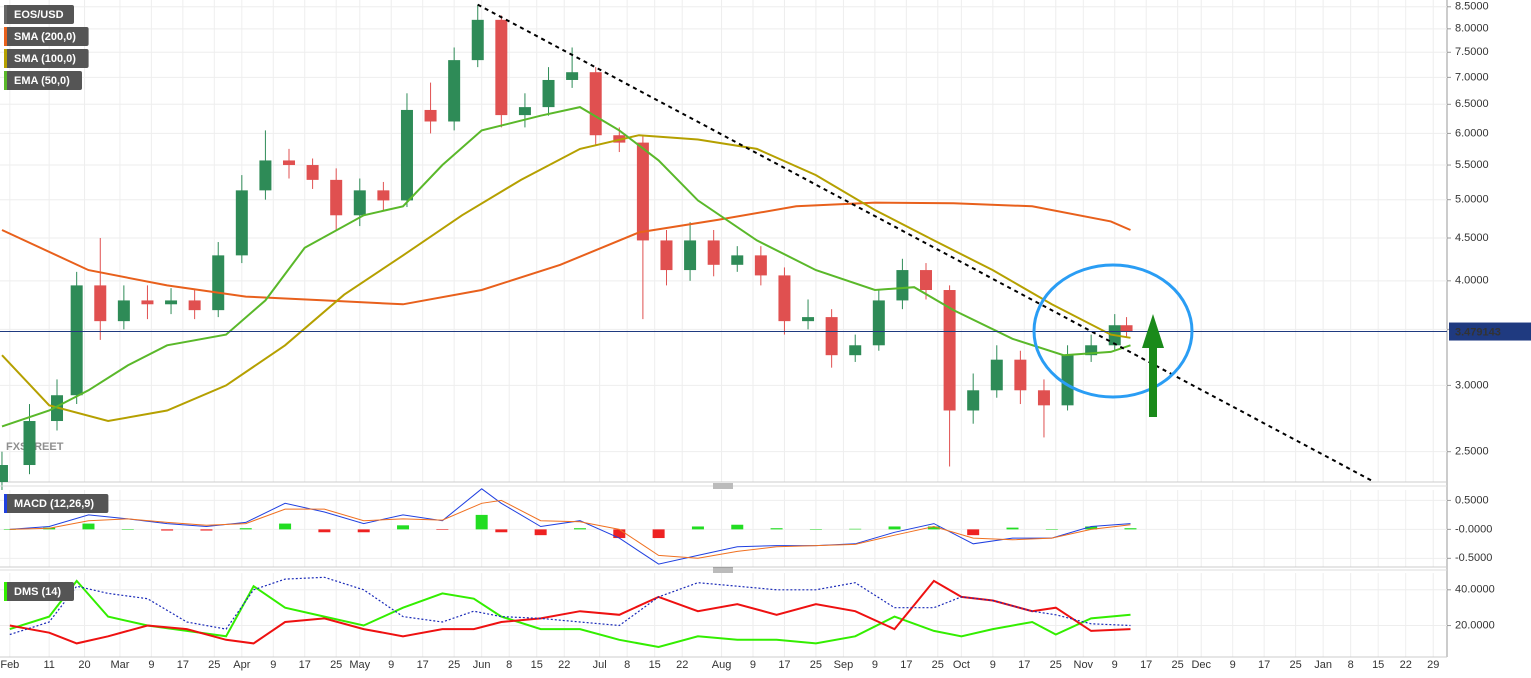  Describe the element at coordinates (1201, 665) in the screenshot. I see `x-tick-label: Dec` at that location.